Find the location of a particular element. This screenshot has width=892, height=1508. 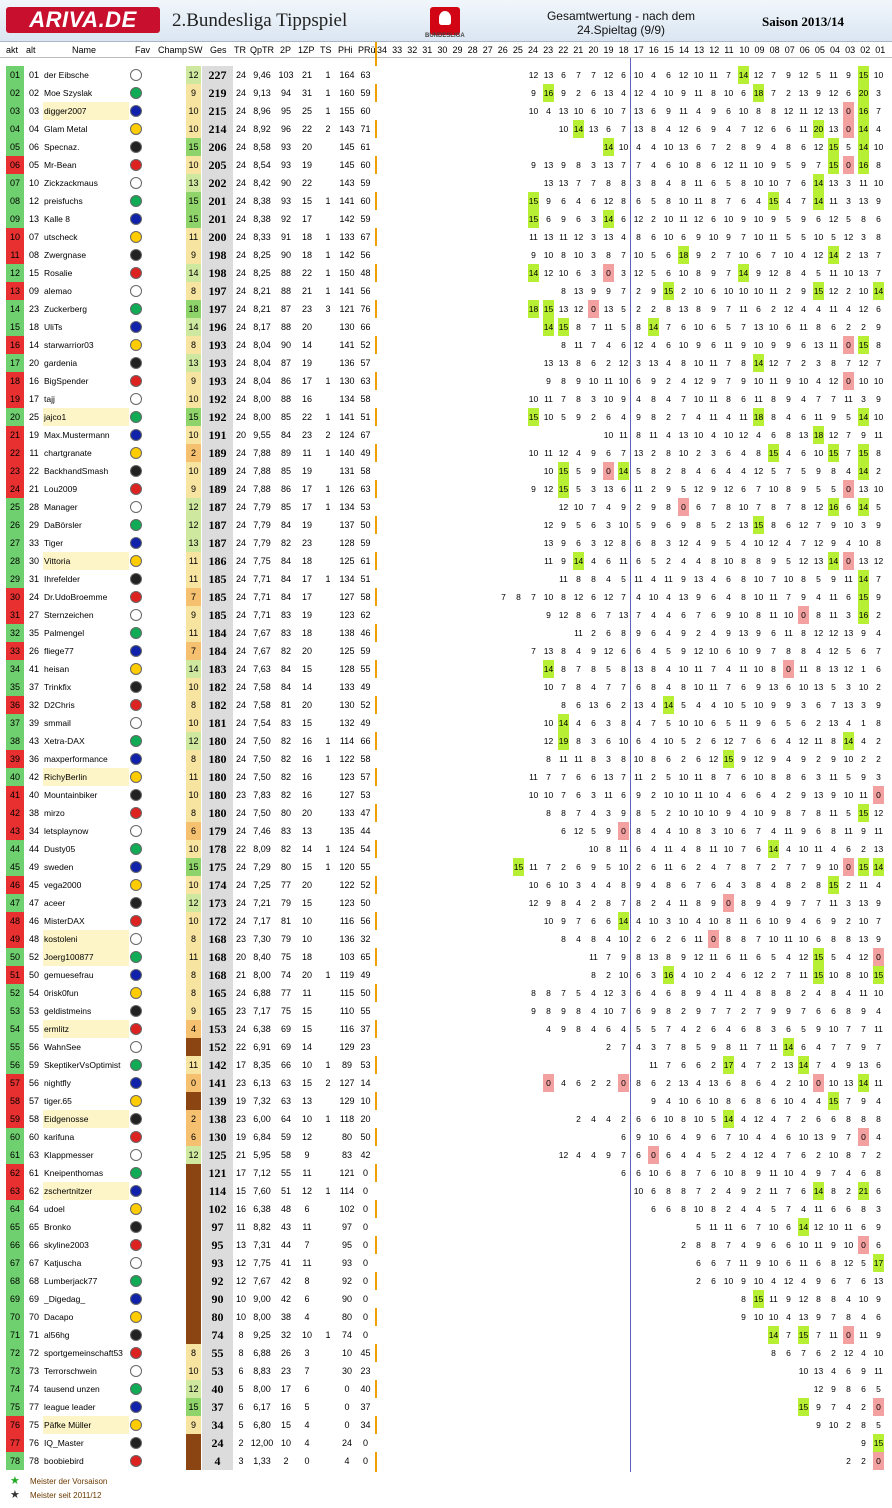

player-name: mirzo is located at coordinates (54, 813).